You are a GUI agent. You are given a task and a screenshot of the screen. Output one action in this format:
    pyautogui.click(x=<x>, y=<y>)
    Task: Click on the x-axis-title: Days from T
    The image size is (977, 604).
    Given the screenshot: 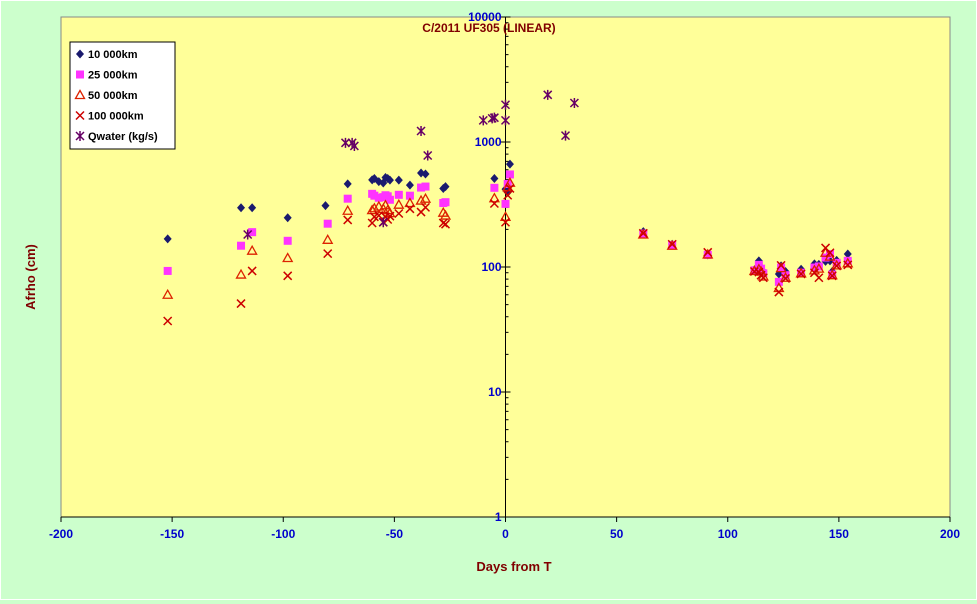 What is the action you would take?
    pyautogui.click(x=513, y=566)
    